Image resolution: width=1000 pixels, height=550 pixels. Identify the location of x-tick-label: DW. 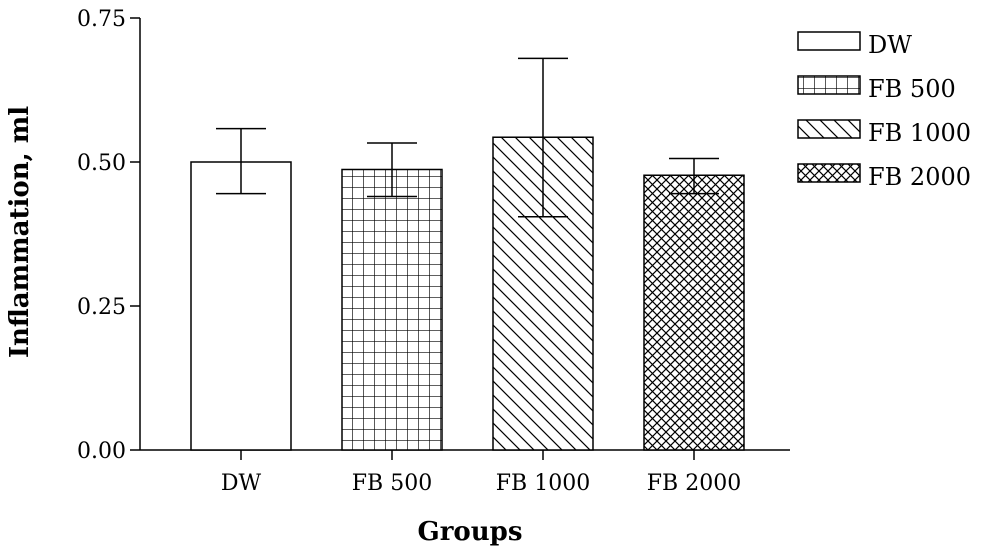
(241, 483).